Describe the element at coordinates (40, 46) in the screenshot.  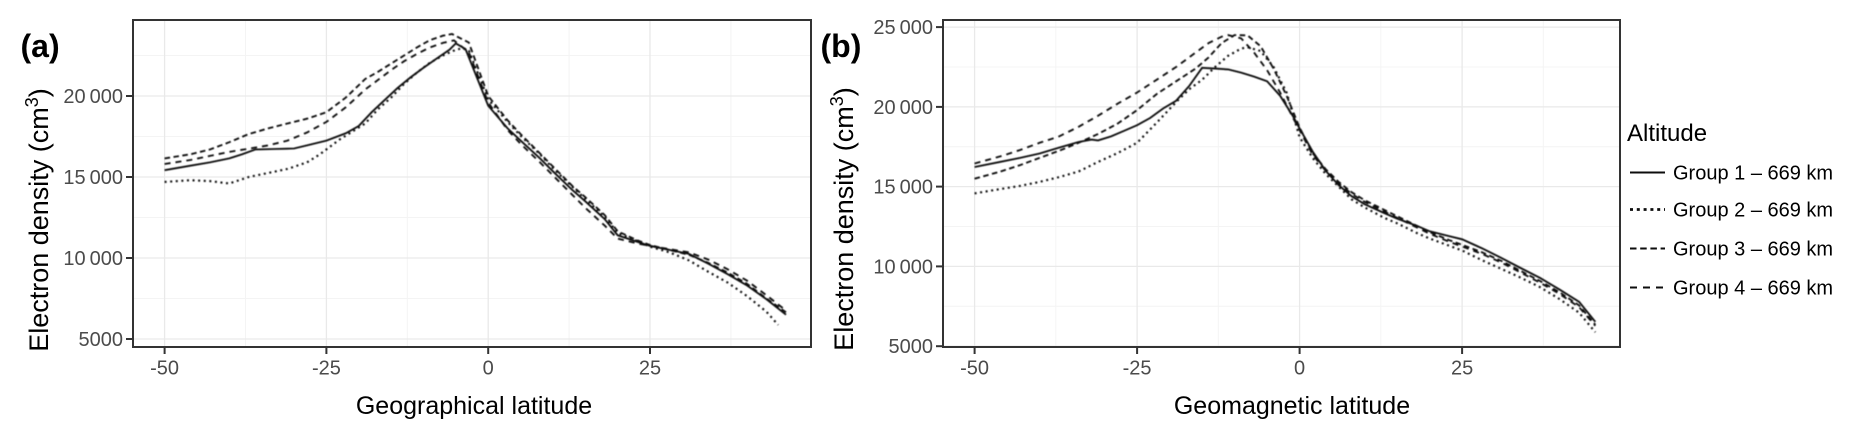
I see `svg-text: (a)` at that location.